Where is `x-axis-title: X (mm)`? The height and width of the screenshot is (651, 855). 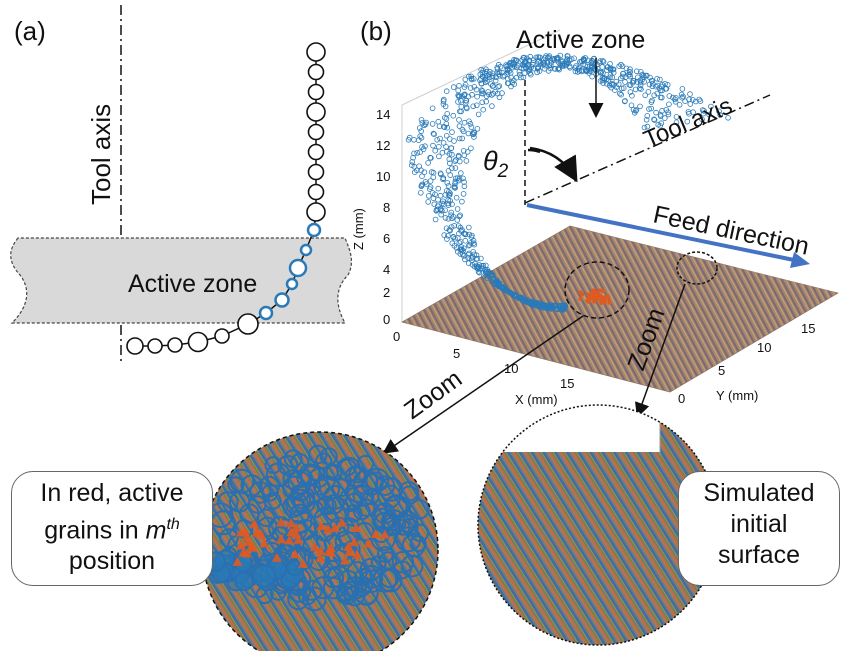
x-axis-title: X (mm) is located at coordinates (536, 399).